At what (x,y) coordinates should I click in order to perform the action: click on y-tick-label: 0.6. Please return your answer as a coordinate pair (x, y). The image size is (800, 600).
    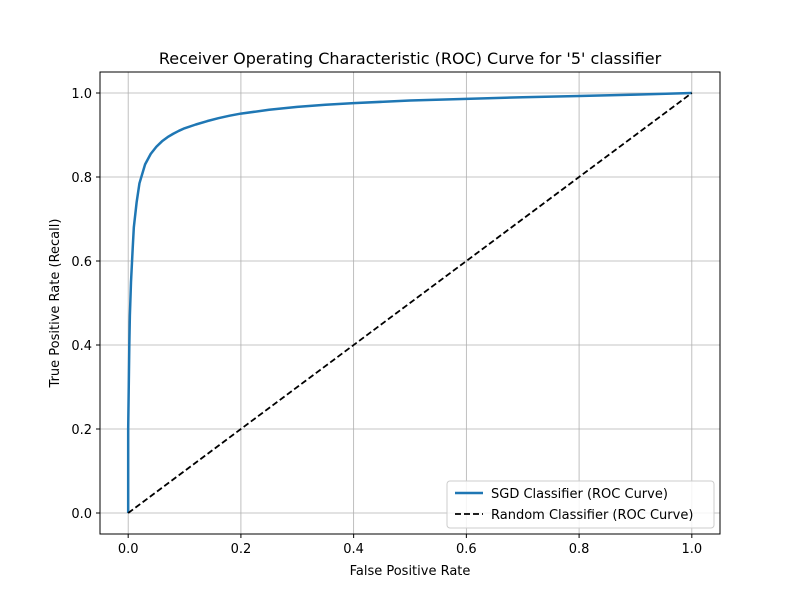
    Looking at the image, I should click on (81, 262).